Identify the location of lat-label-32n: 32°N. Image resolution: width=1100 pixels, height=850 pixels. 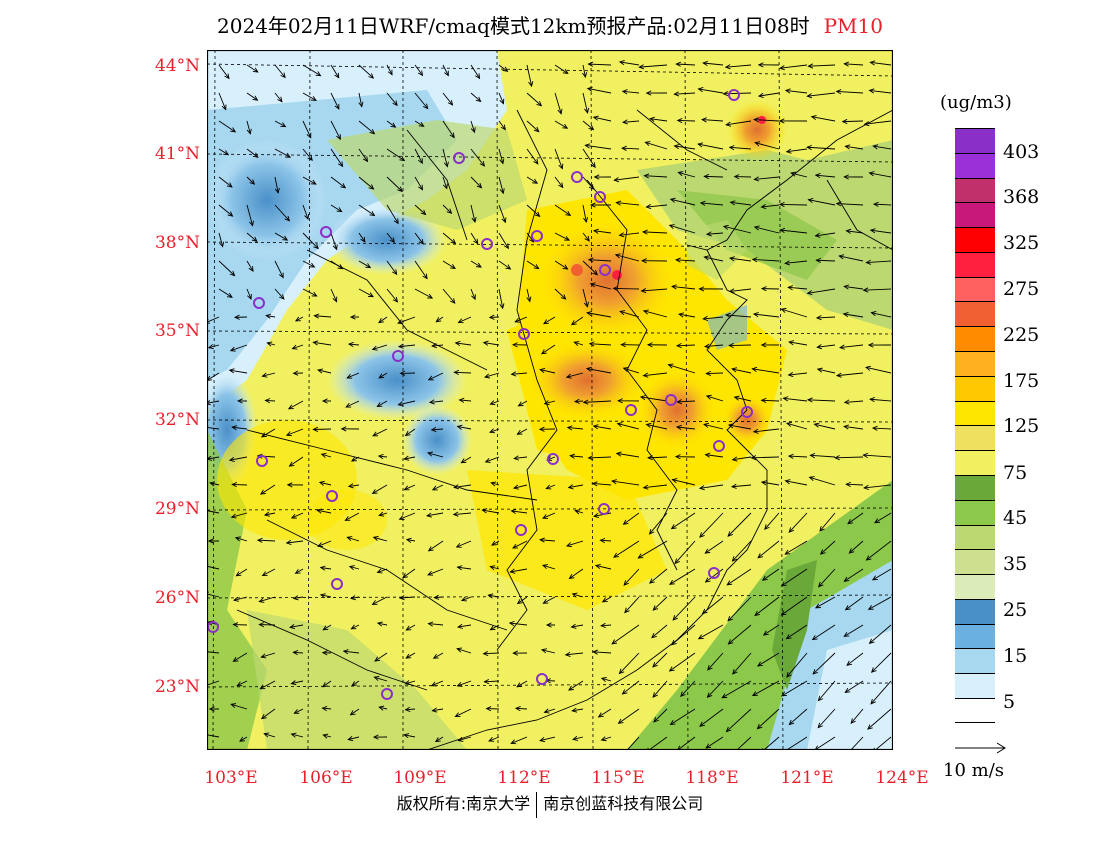
(177, 420).